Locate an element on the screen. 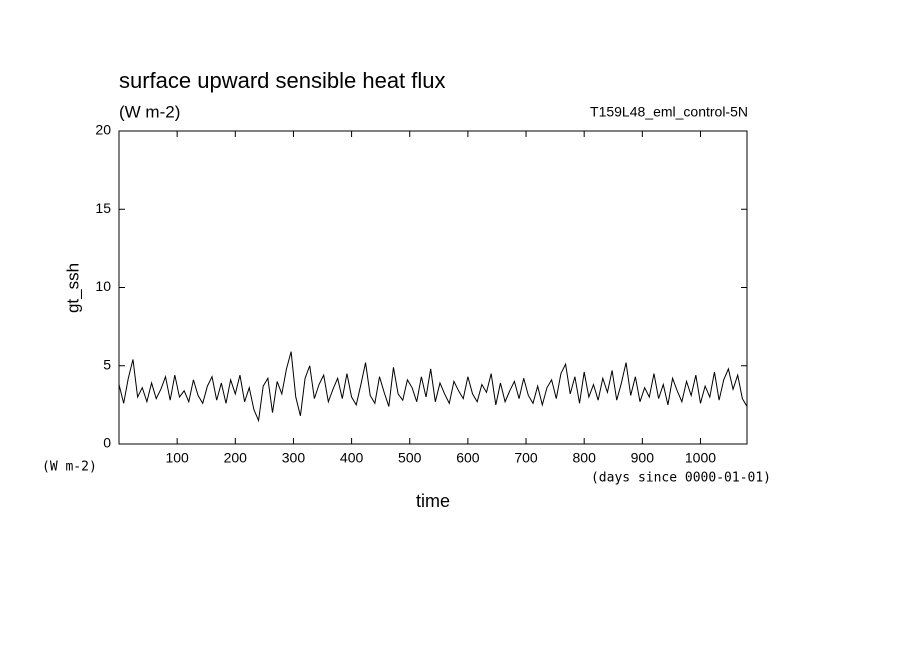 The image size is (904, 654). data-line is located at coordinates (433, 387).